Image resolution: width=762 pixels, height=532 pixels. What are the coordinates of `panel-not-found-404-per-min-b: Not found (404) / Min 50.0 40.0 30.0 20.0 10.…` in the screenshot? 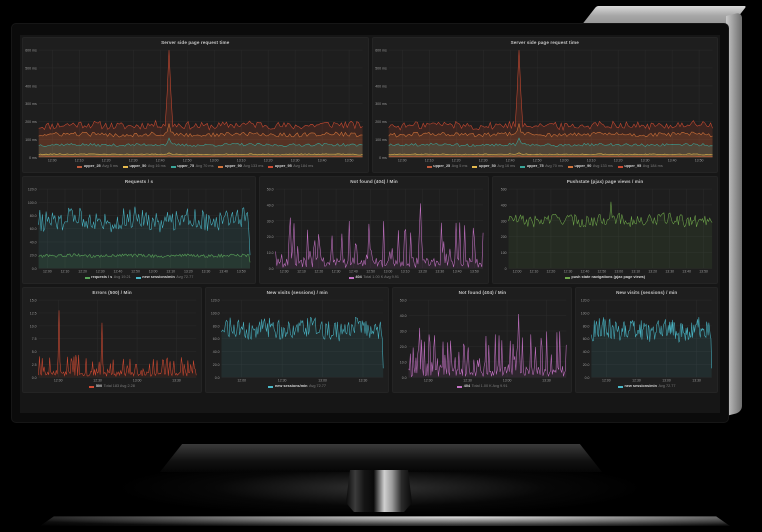 It's located at (482, 340).